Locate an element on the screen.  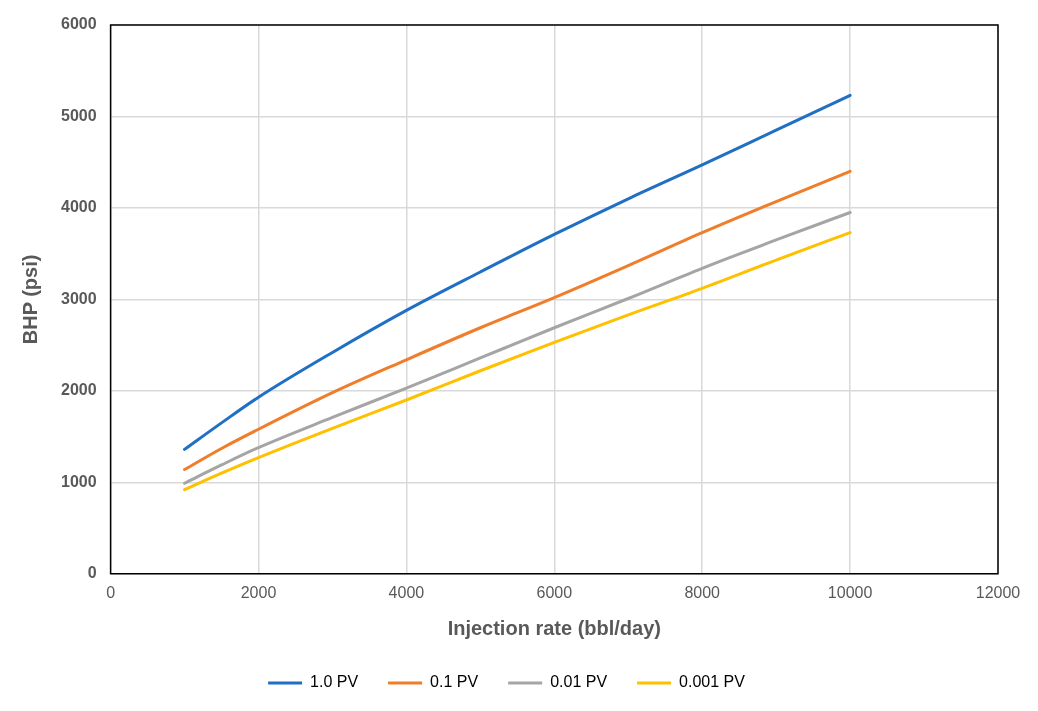
x-tick-label: 8000 is located at coordinates (702, 592).